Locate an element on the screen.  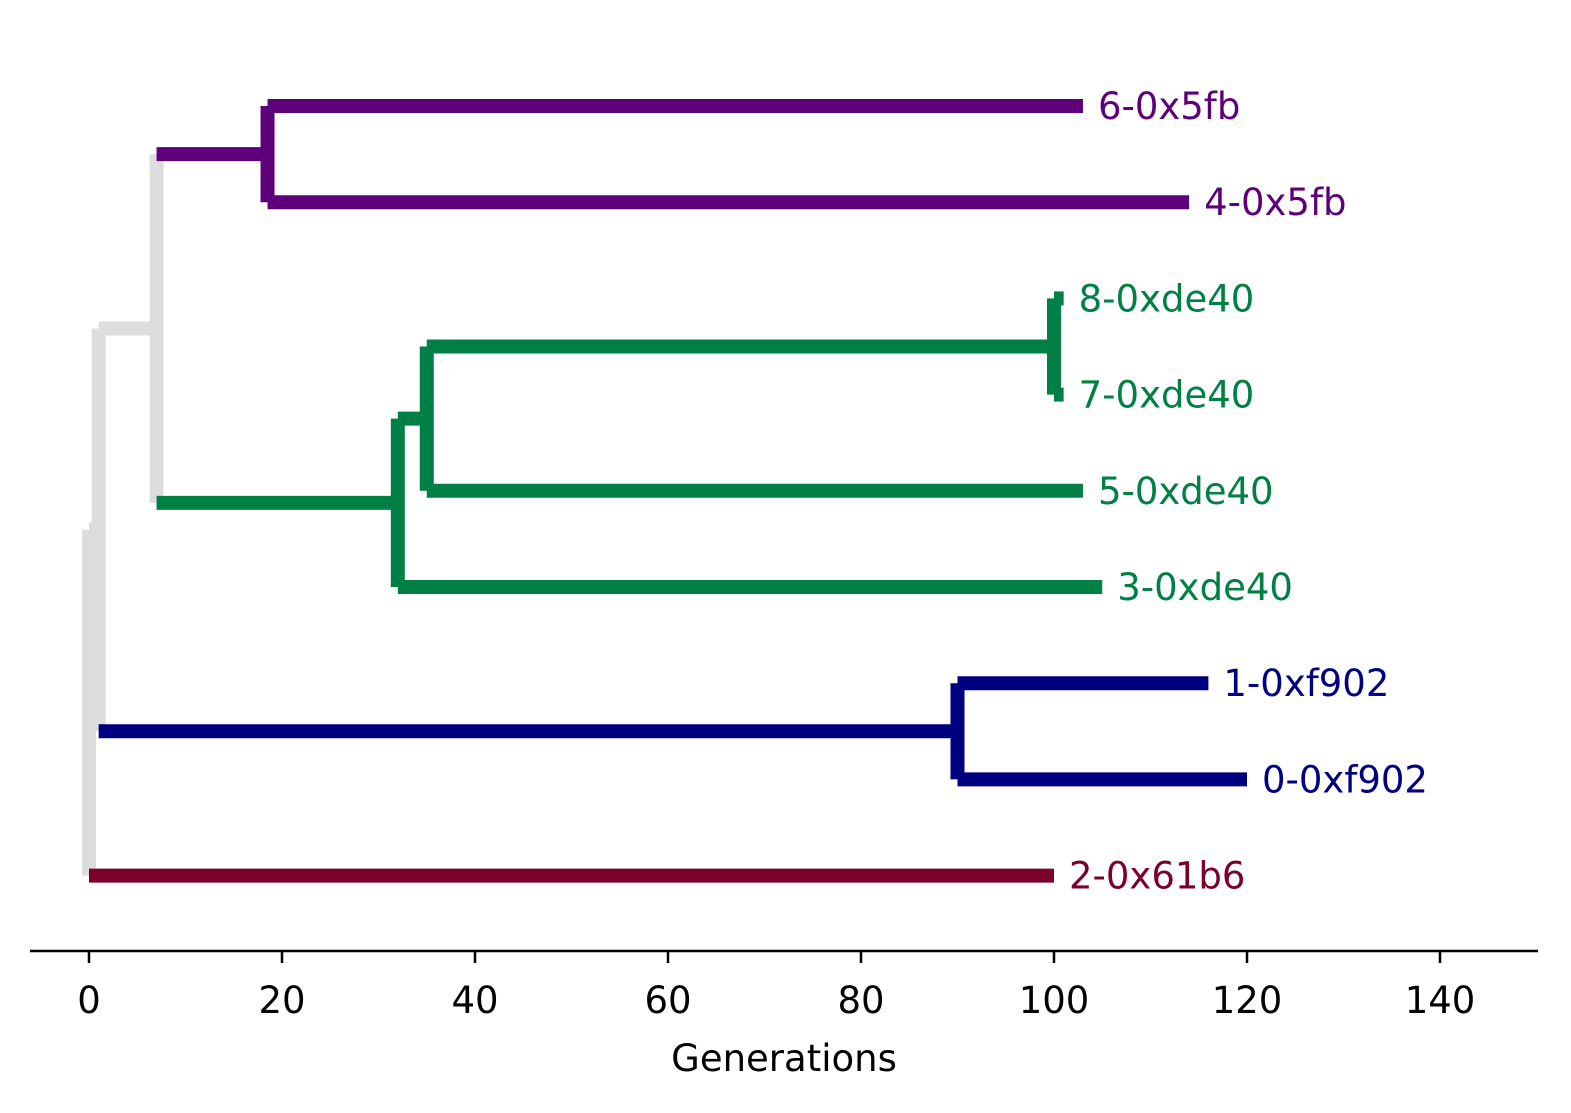
x-tick-label: 140 is located at coordinates (1440, 1000).